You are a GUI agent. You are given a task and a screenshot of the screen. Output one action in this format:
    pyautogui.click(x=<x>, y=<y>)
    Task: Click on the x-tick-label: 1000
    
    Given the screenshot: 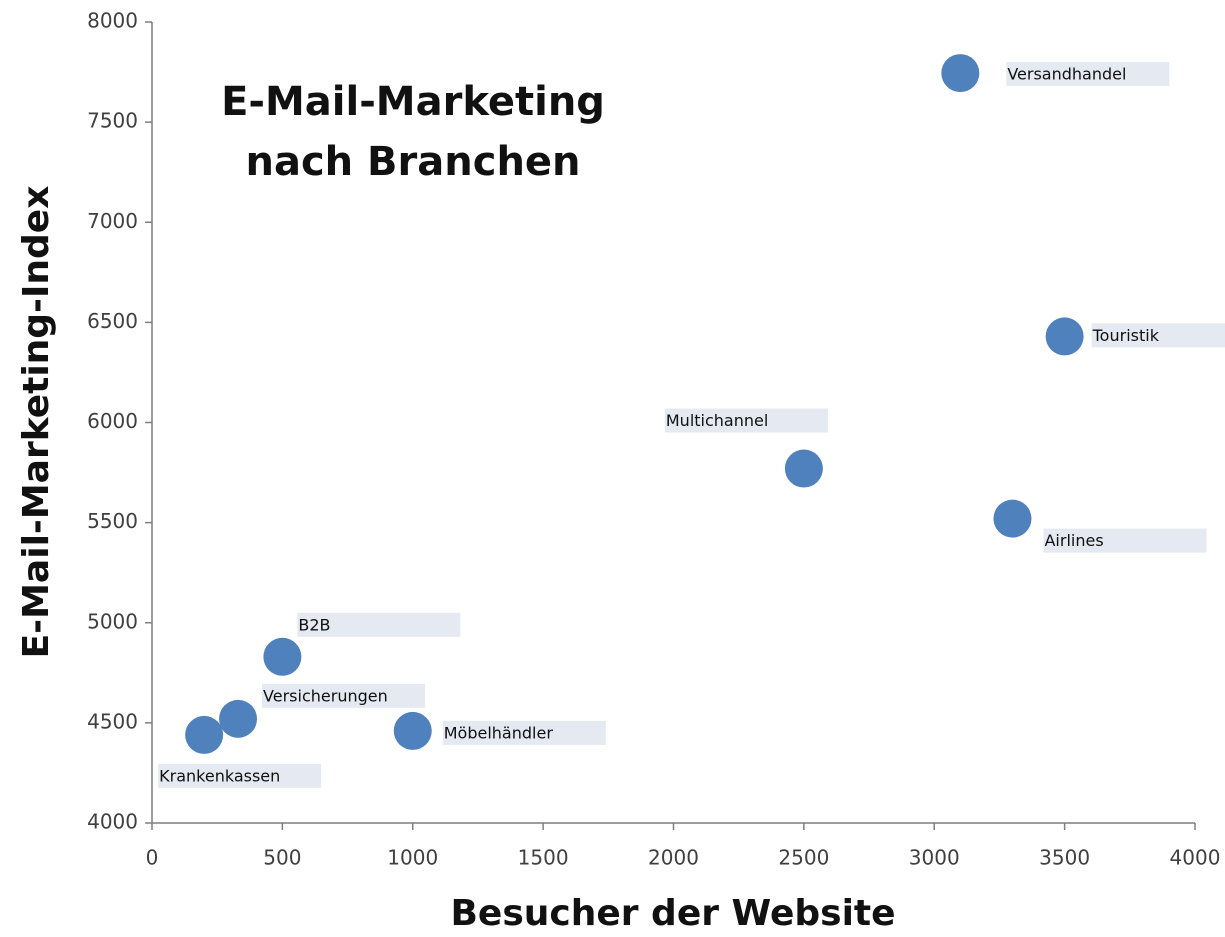 What is the action you would take?
    pyautogui.click(x=412, y=858)
    